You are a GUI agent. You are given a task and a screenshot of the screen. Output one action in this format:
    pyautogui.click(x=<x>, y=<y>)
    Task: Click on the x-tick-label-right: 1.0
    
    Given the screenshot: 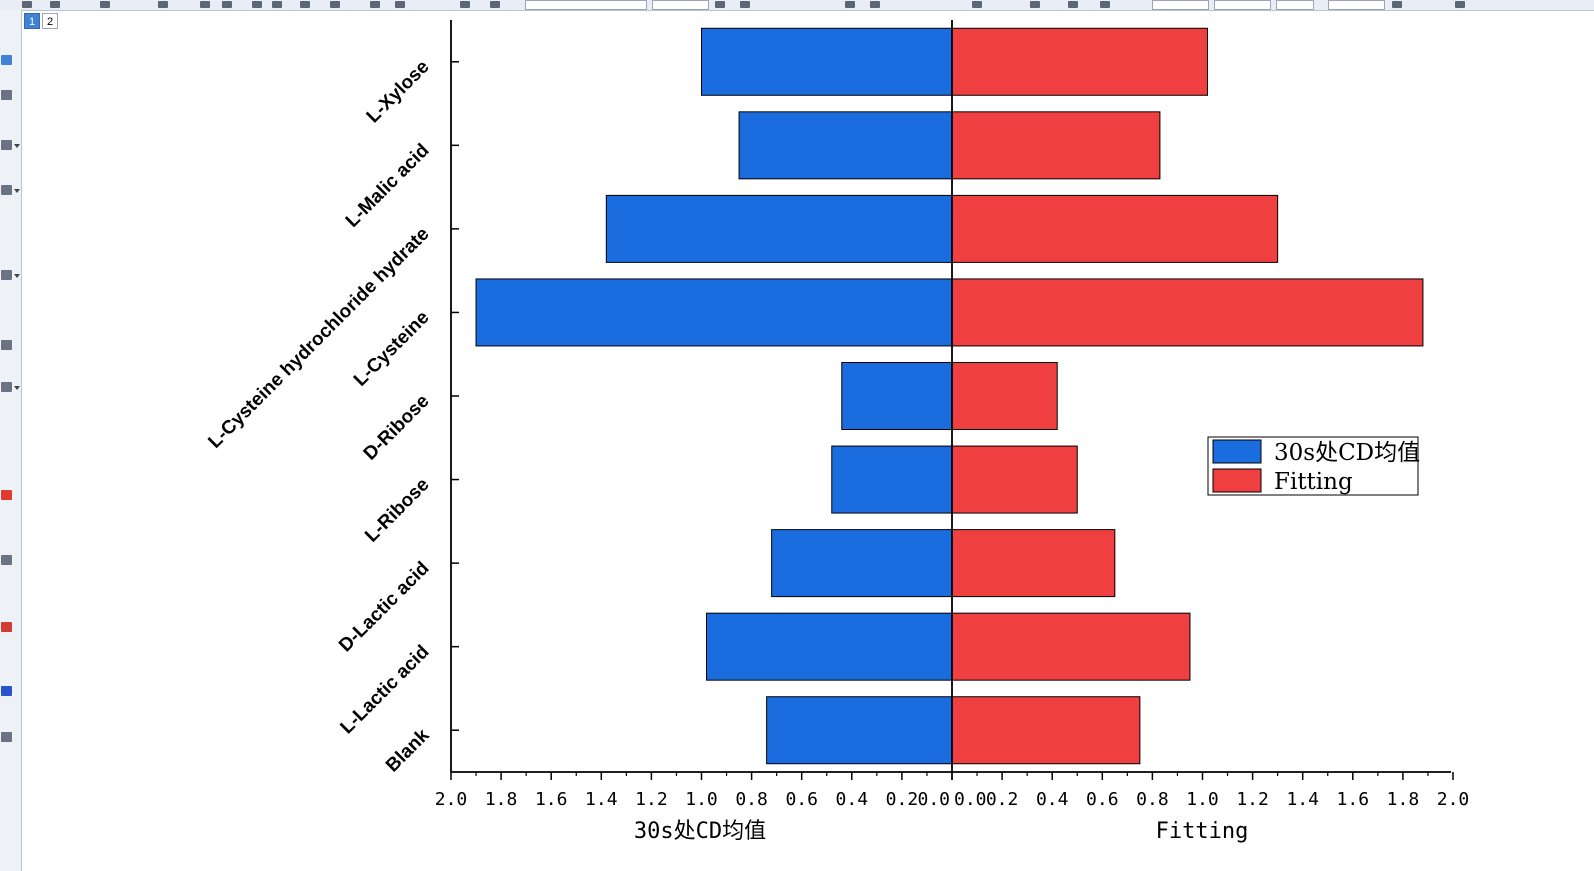 What is the action you would take?
    pyautogui.click(x=1202, y=799)
    